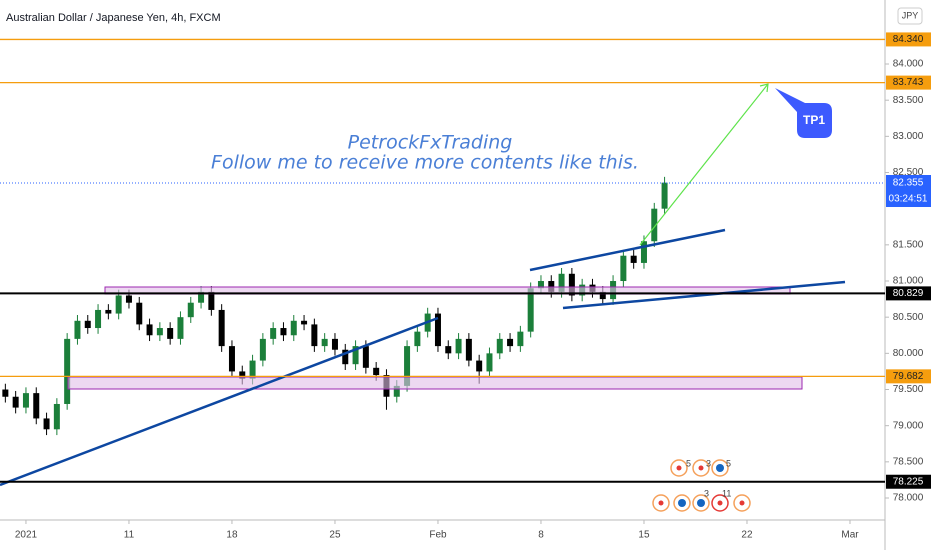 This screenshot has width=932, height=550. Describe the element at coordinates (908, 389) in the screenshot. I see `y-tick-label: 79.500` at that location.